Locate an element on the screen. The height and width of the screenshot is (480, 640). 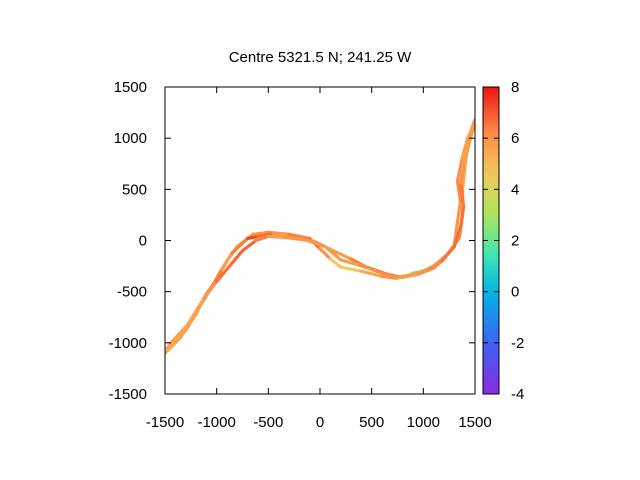
x-tick-label: 0 is located at coordinates (320, 422).